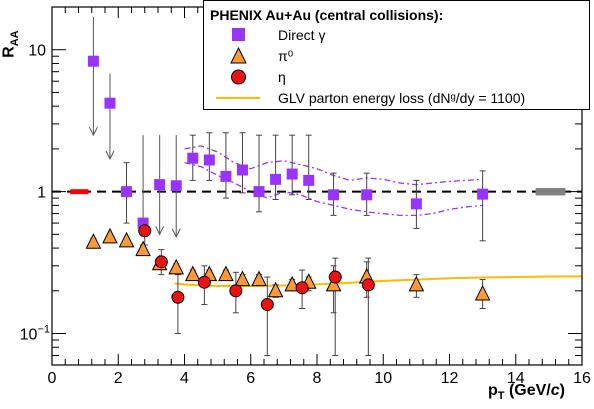  I want to click on legend-label: π⁰, so click(286, 56).